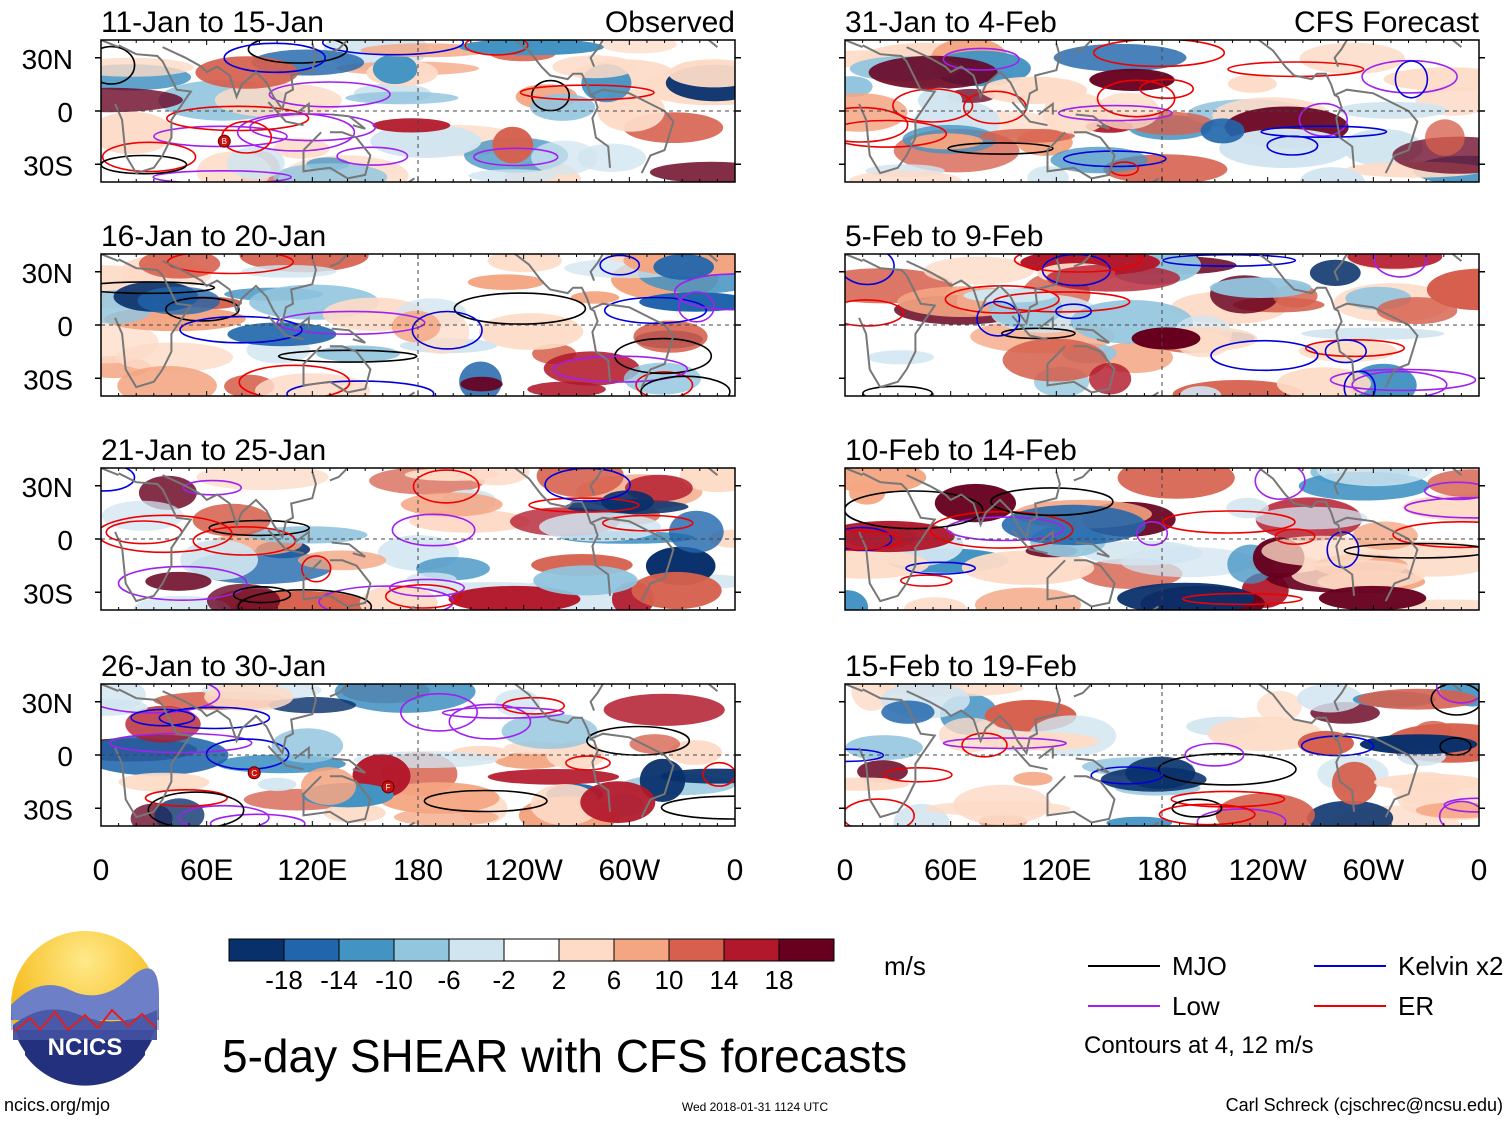  Describe the element at coordinates (394, 980) in the screenshot. I see `colorbar-tick-label: -10` at that location.